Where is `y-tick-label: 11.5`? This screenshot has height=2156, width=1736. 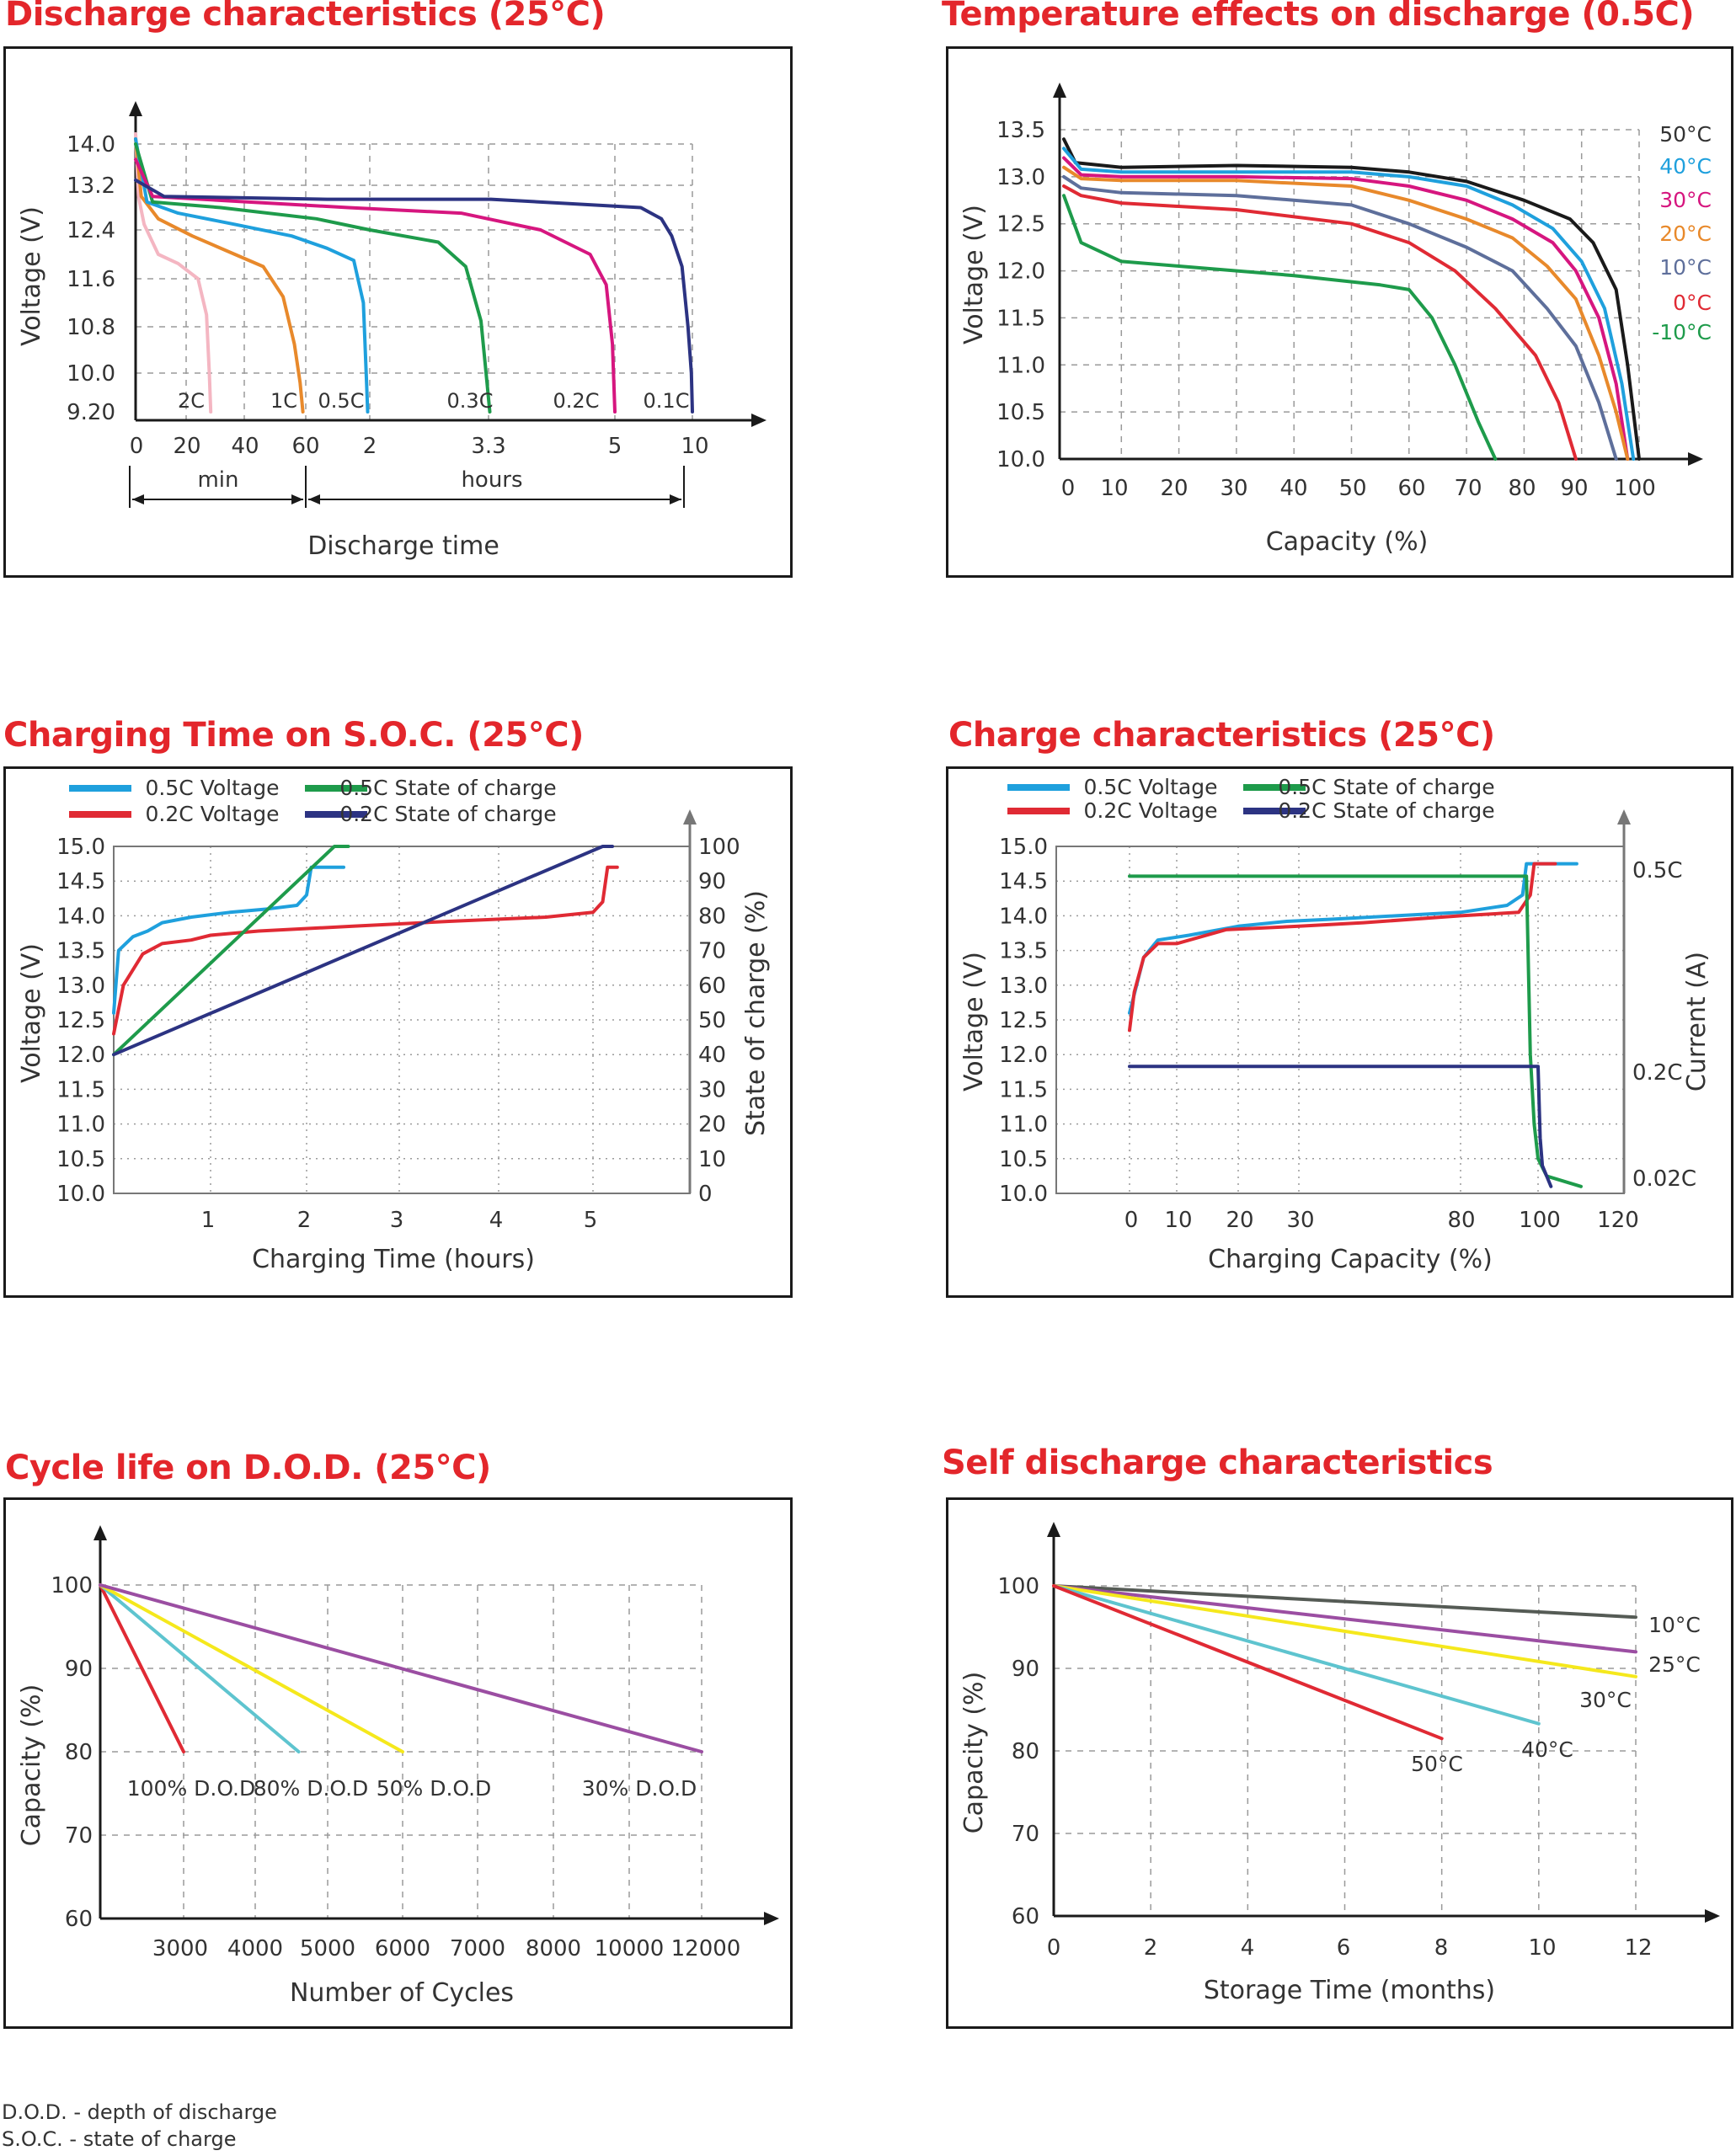 y-tick-label: 11.5 is located at coordinates (1024, 1089).